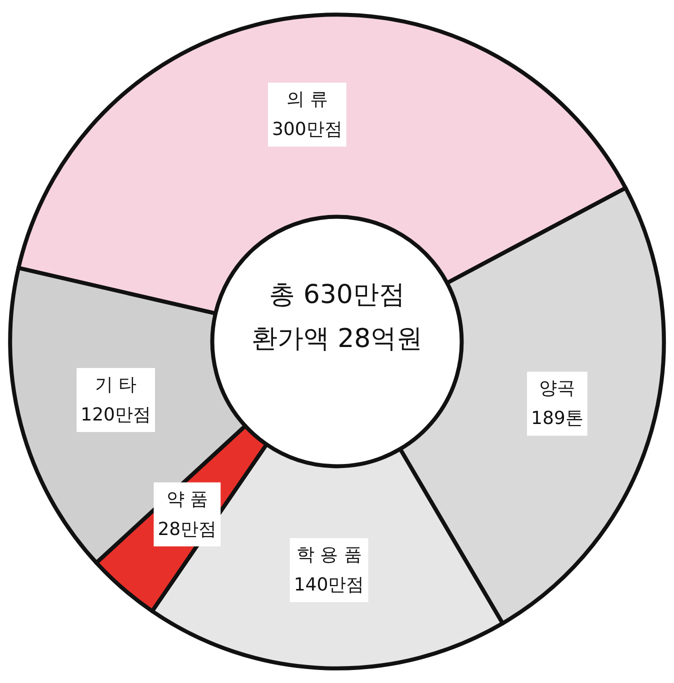 This screenshot has height=683, width=674. What do you see at coordinates (115, 415) in the screenshot?
I see `data-label: 120만점` at bounding box center [115, 415].